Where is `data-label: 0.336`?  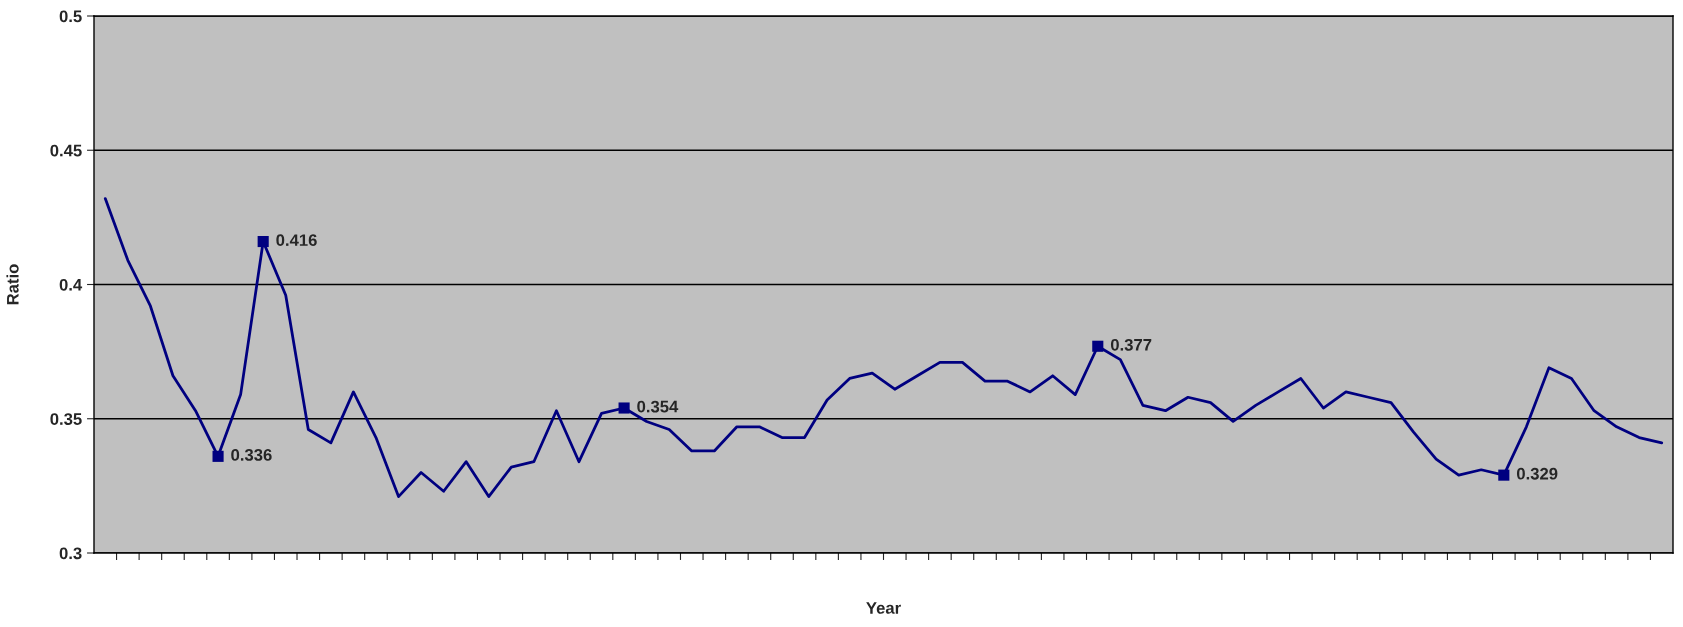
data-label: 0.336 is located at coordinates (251, 455).